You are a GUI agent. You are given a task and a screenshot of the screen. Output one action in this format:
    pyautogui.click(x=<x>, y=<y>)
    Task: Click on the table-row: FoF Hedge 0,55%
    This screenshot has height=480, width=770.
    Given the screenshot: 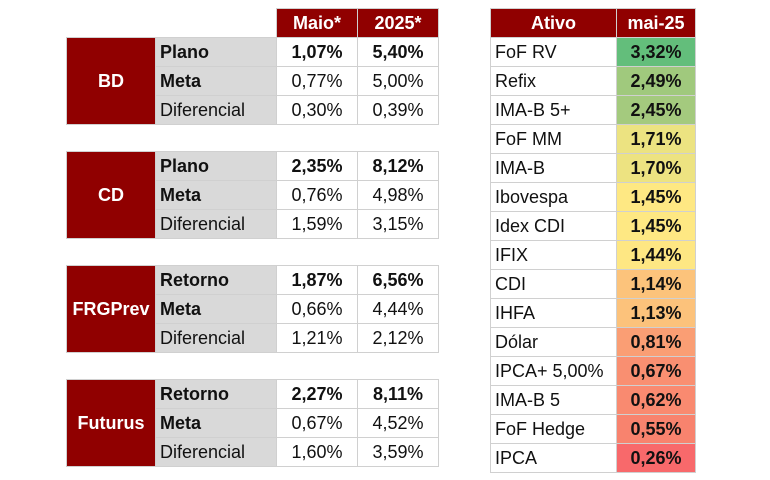 What is the action you would take?
    pyautogui.click(x=593, y=429)
    